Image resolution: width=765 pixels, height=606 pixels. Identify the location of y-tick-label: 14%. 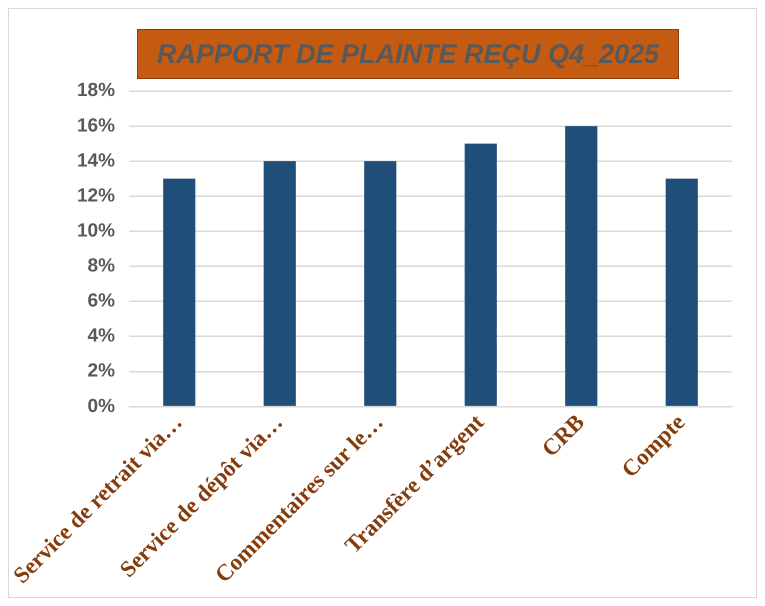
(96, 161).